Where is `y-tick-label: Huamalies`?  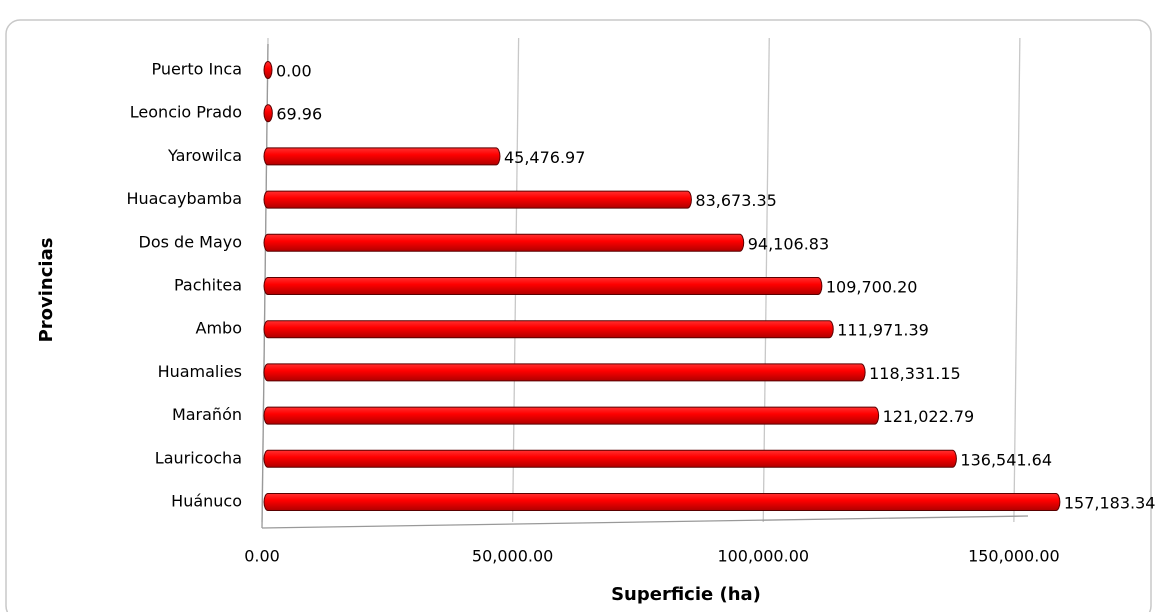 y-tick-label: Huamalies is located at coordinates (200, 371).